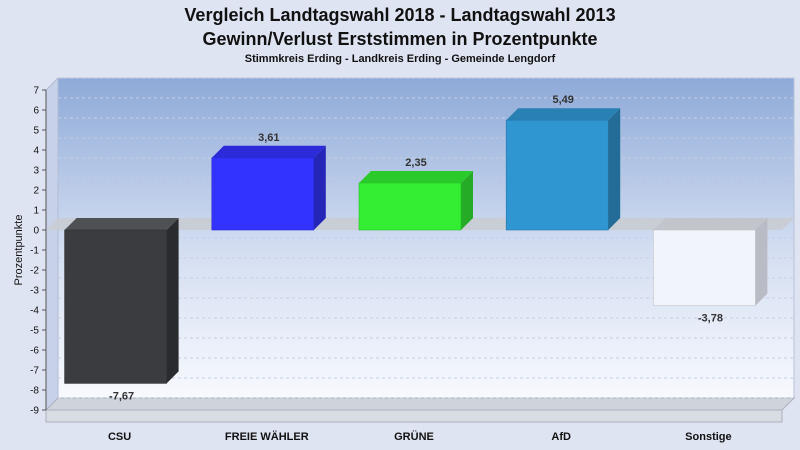  Describe the element at coordinates (561, 437) in the screenshot. I see `x-tick-label: AfD` at that location.